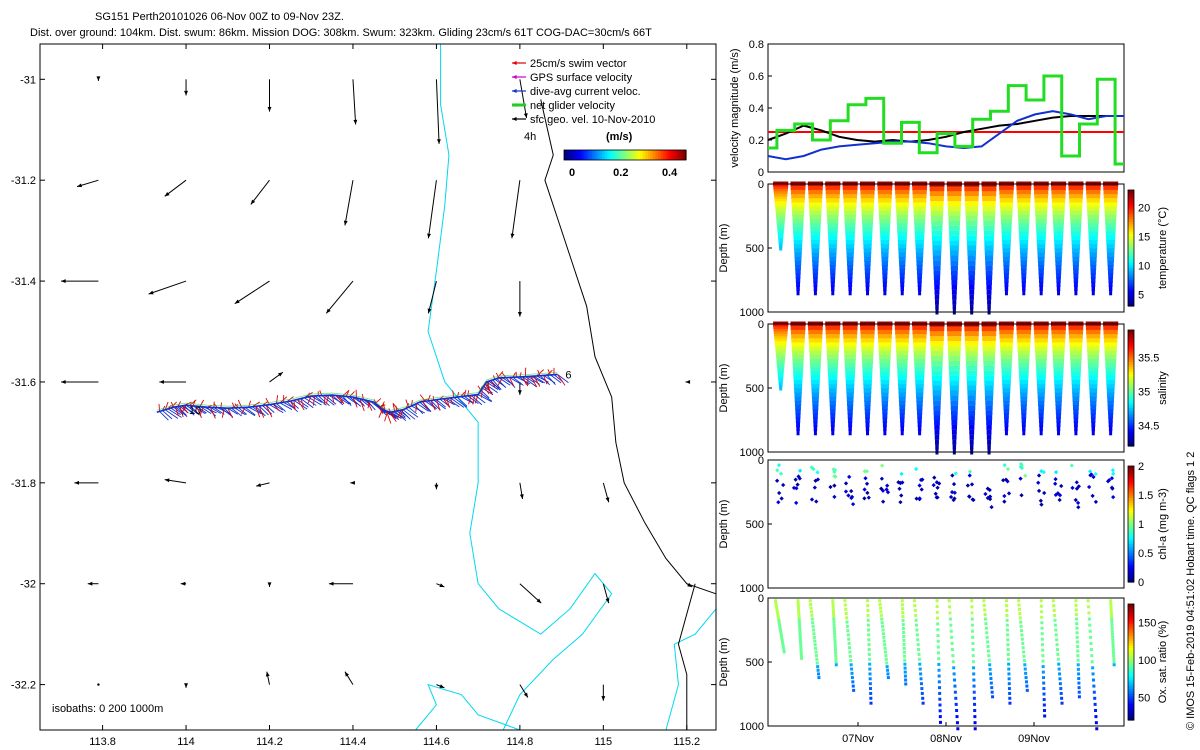 The width and height of the screenshot is (1200, 750). Describe the element at coordinates (1163, 524) in the screenshot. I see `chla-section-cbar-label: chl-a (mg m-3)` at that location.